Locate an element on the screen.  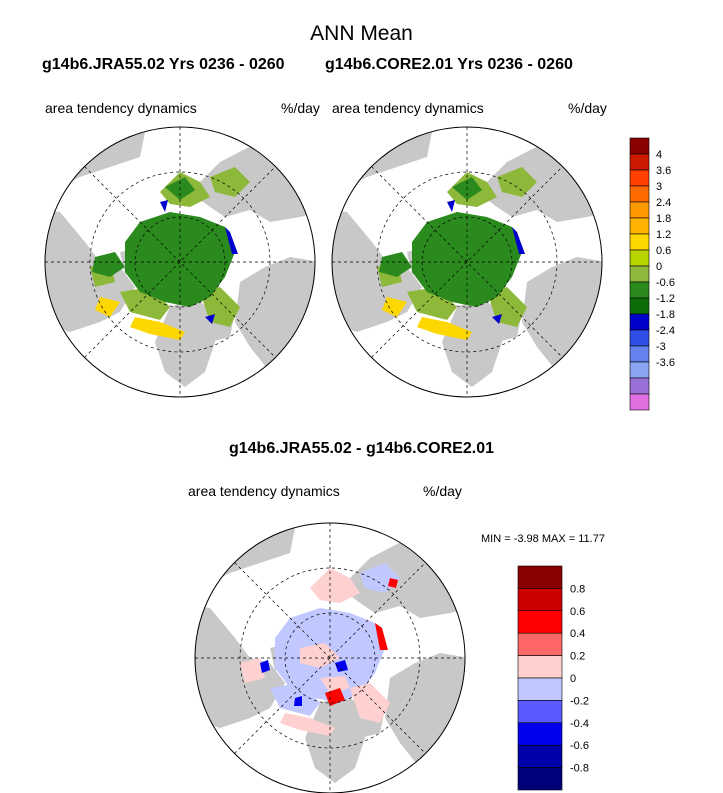
right-field-label: area tendency dynamics is located at coordinates (408, 108).